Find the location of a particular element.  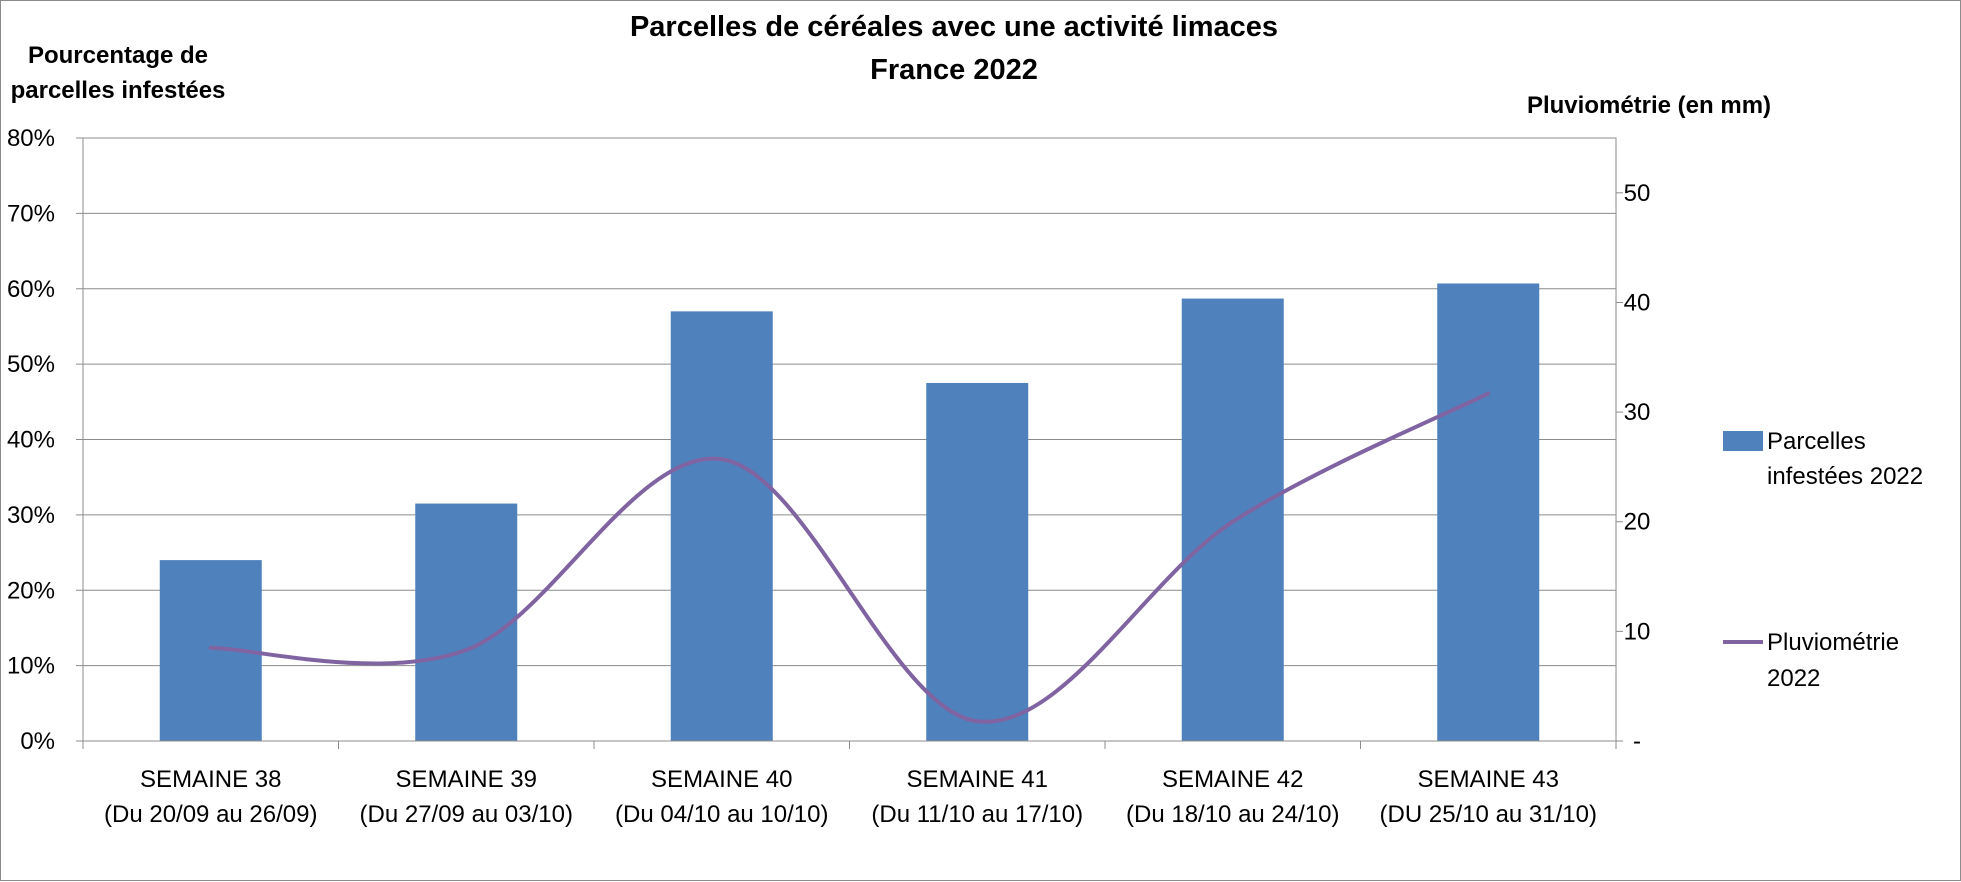

left-tick-label: 40% is located at coordinates (31, 440).